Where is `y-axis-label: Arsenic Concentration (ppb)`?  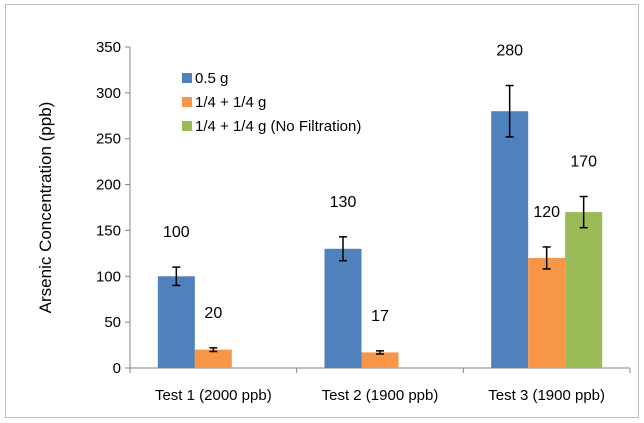
y-axis-label: Arsenic Concentration (ppb) is located at coordinates (45, 208).